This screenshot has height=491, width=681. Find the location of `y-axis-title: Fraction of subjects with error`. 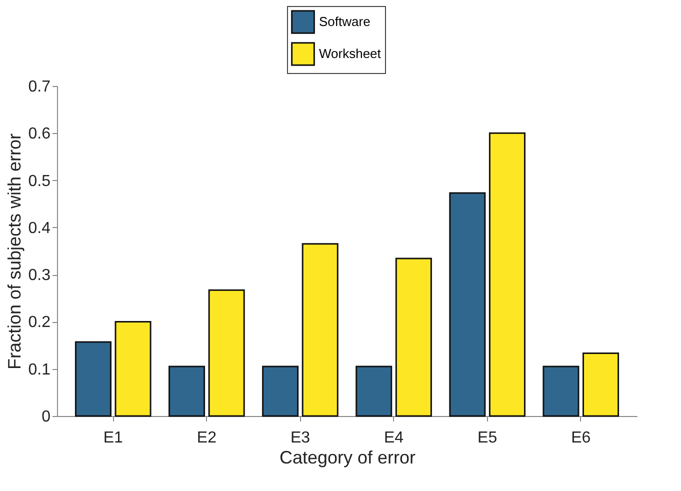

y-axis-title: Fraction of subjects with error is located at coordinates (14, 251).